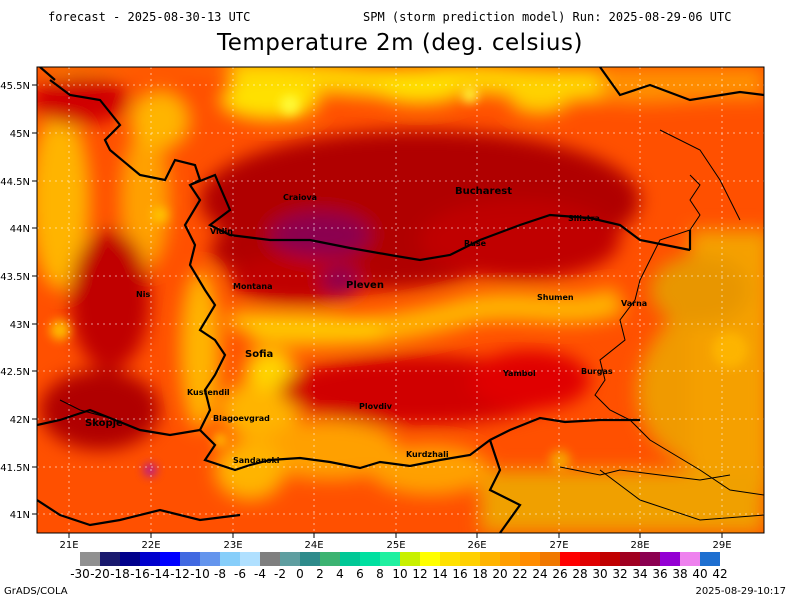 Image resolution: width=800 pixels, height=600 pixels. What do you see at coordinates (180, 574) in the screenshot?
I see `color-scale-label: -12` at bounding box center [180, 574].